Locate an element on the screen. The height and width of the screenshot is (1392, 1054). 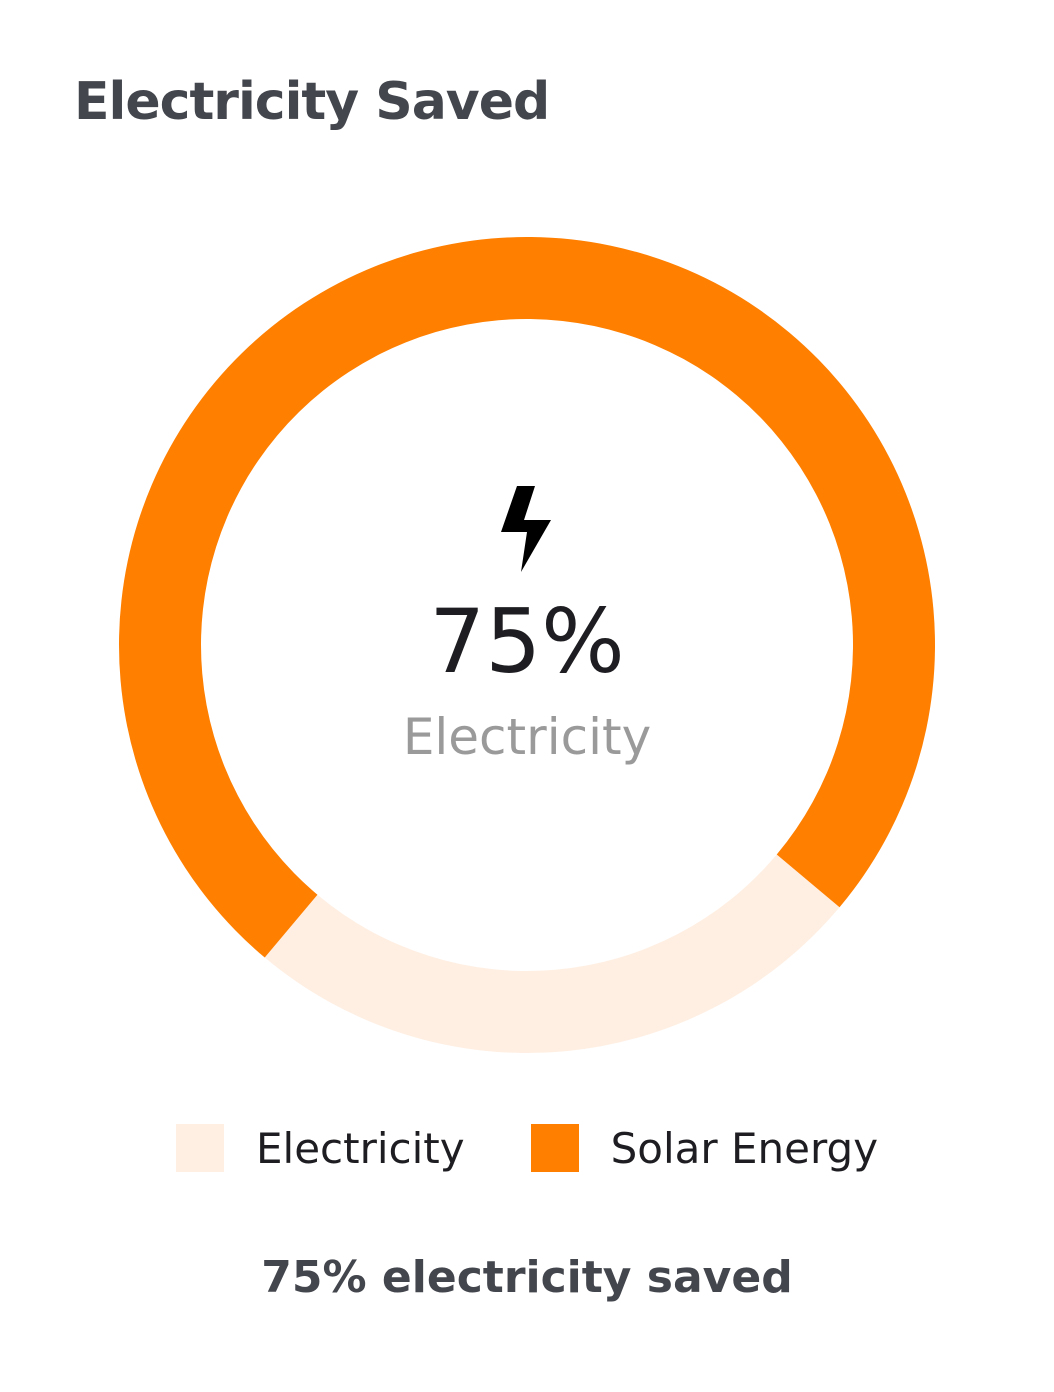
legend-item-solar-energy: Solar Energy is located at coordinates (704, 1148).